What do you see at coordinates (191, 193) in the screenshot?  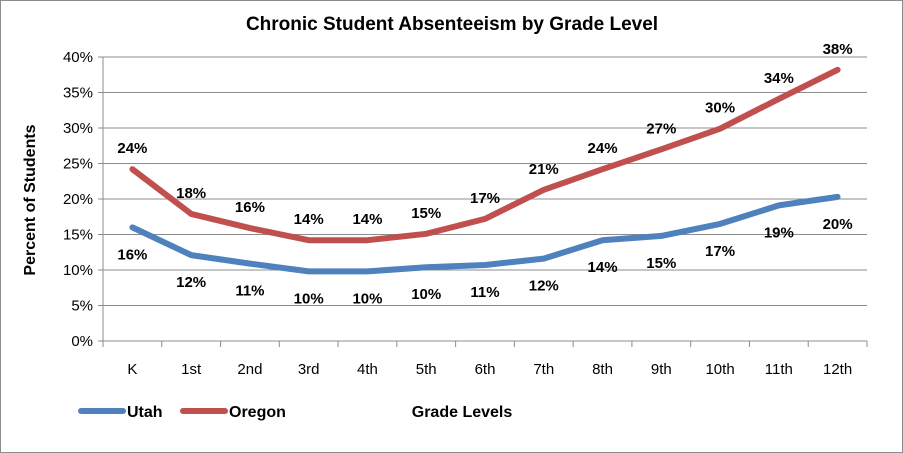 I see `data-label-oregon: 18%` at bounding box center [191, 193].